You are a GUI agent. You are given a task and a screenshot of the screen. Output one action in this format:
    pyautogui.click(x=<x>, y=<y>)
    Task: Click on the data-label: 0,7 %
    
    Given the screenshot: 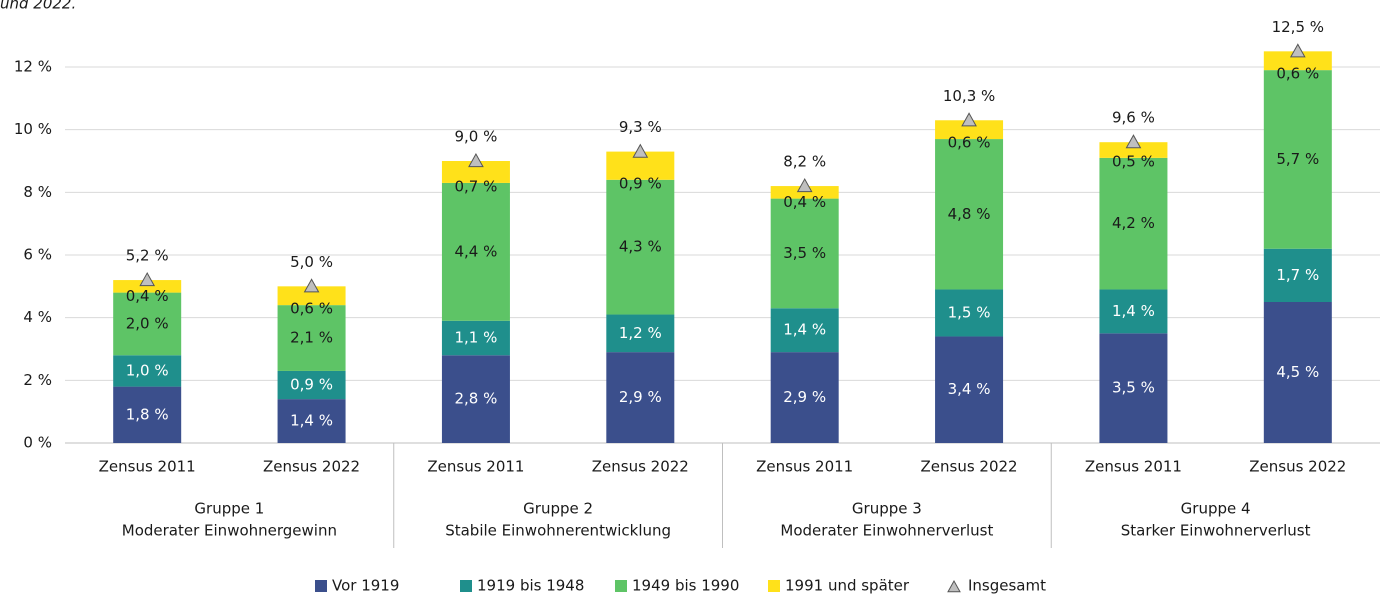 What is the action you would take?
    pyautogui.click(x=475, y=186)
    